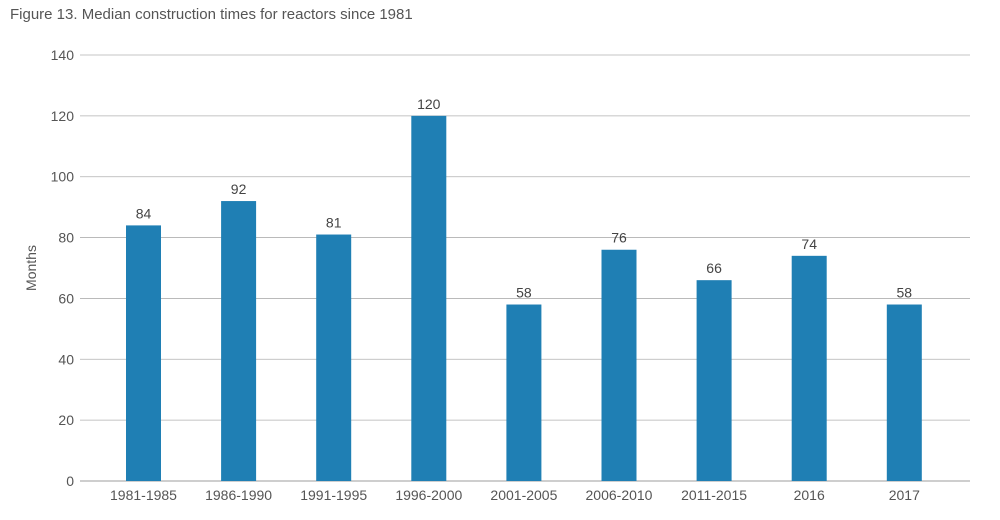 The image size is (1000, 520). Describe the element at coordinates (714, 268) in the screenshot. I see `data-label: 66` at that location.